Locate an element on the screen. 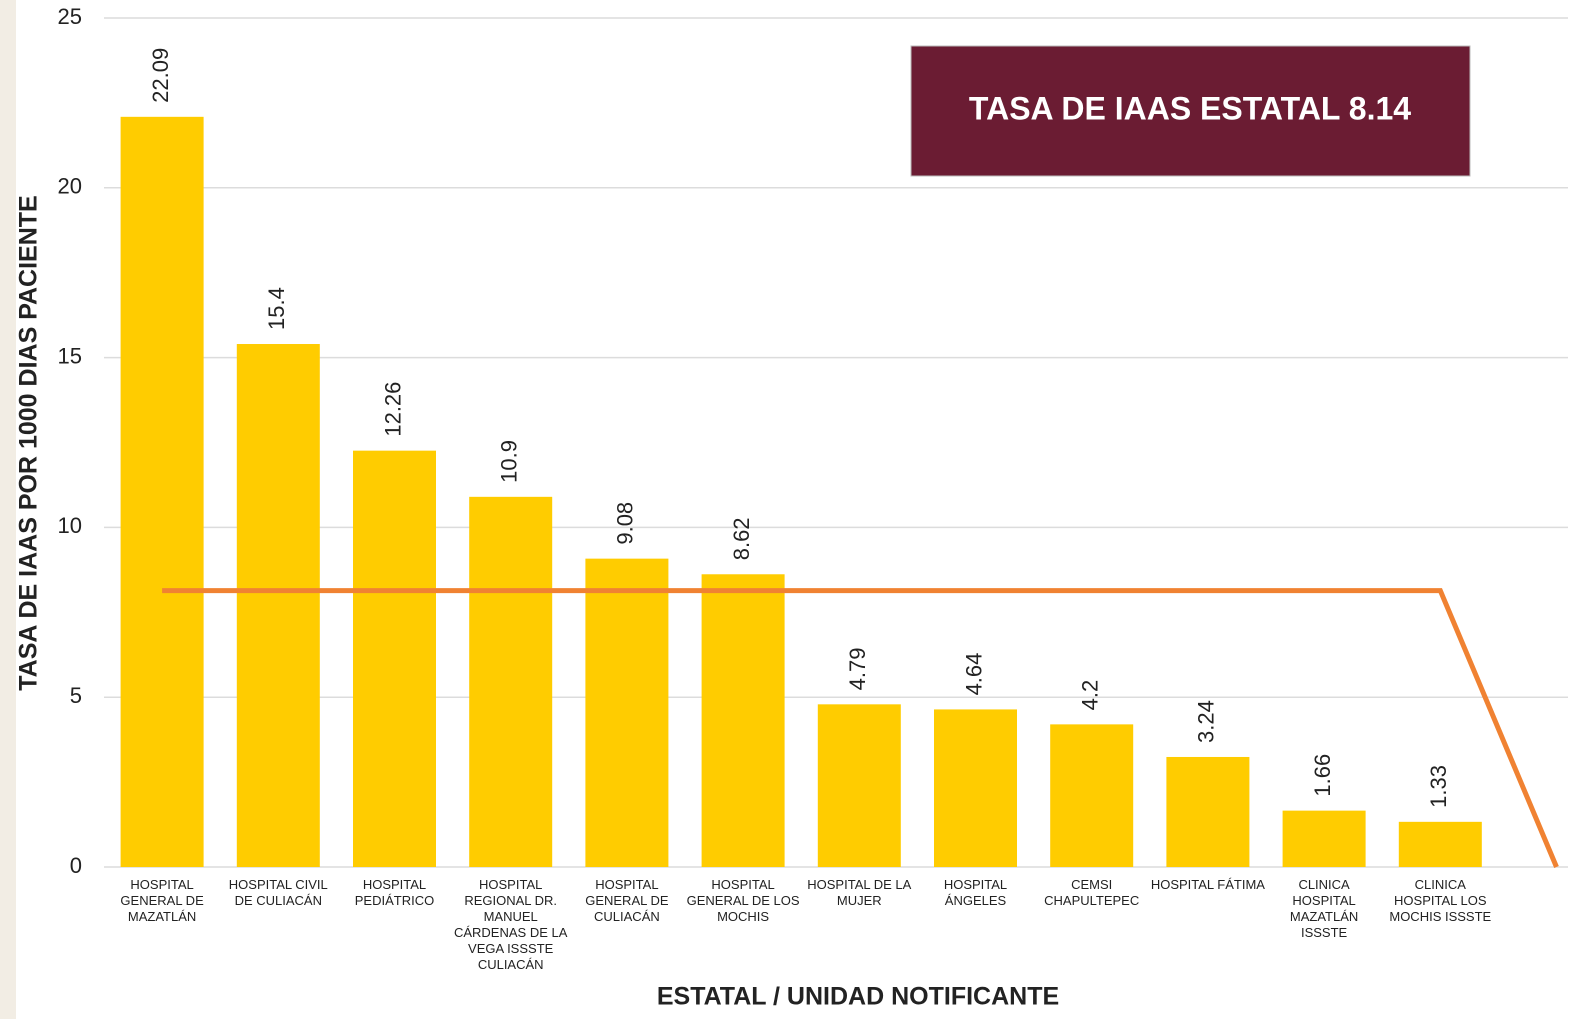 This screenshot has height=1019, width=1575. y-tick-label: 5 is located at coordinates (76, 695).